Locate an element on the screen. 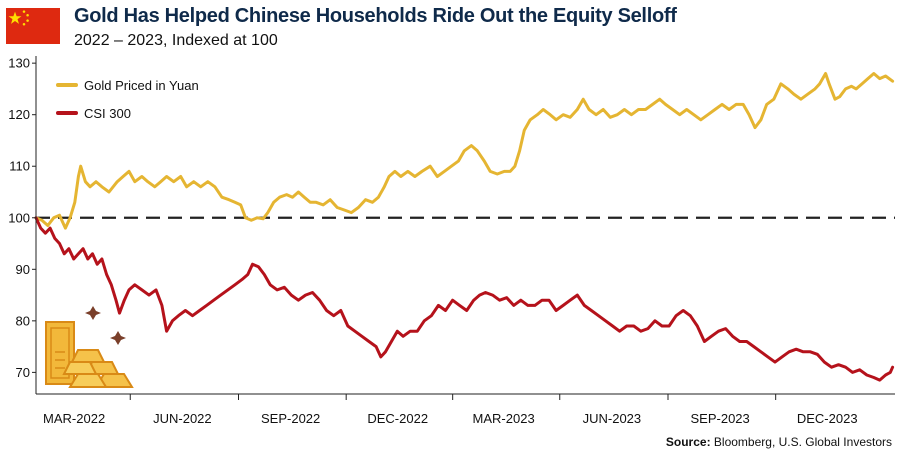 The image size is (900, 455). x-tick-label: JUN-2023 is located at coordinates (612, 418).